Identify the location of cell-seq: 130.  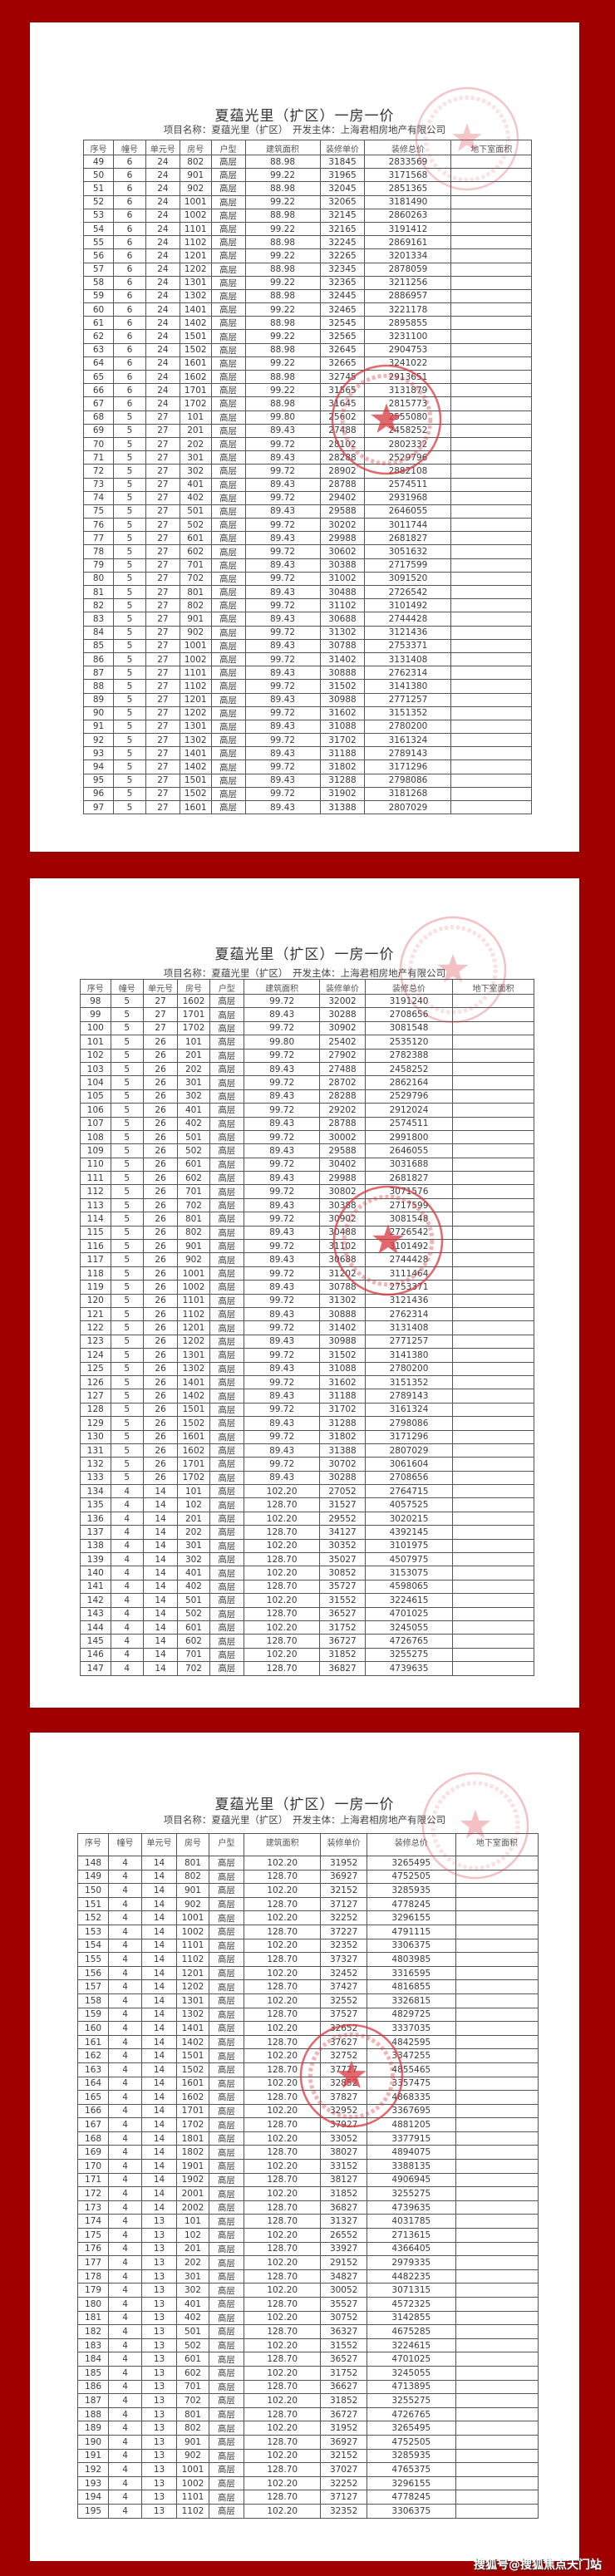
(95, 1436).